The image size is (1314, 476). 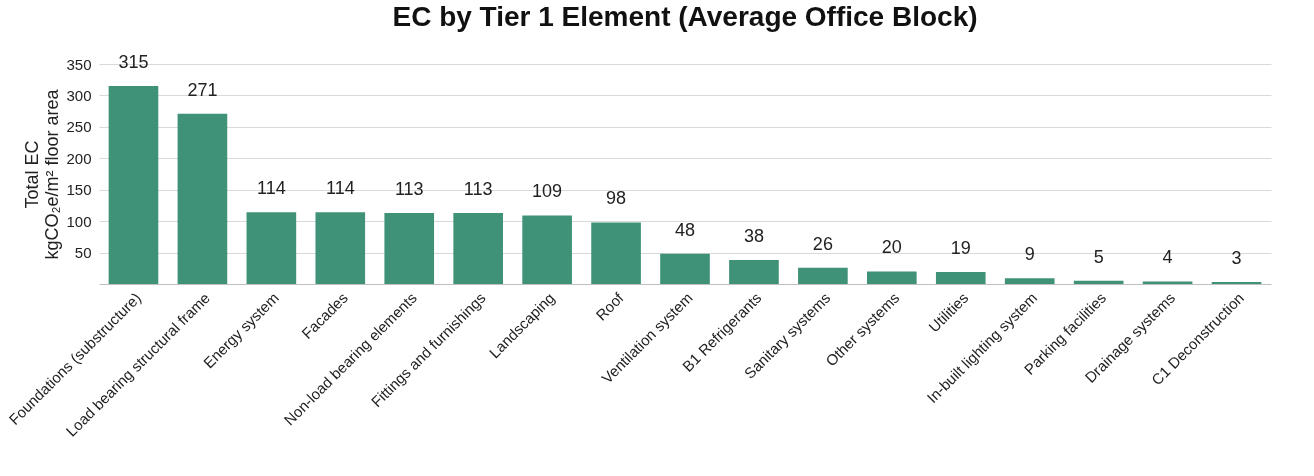 I want to click on data-label: 3, so click(x=1236, y=258).